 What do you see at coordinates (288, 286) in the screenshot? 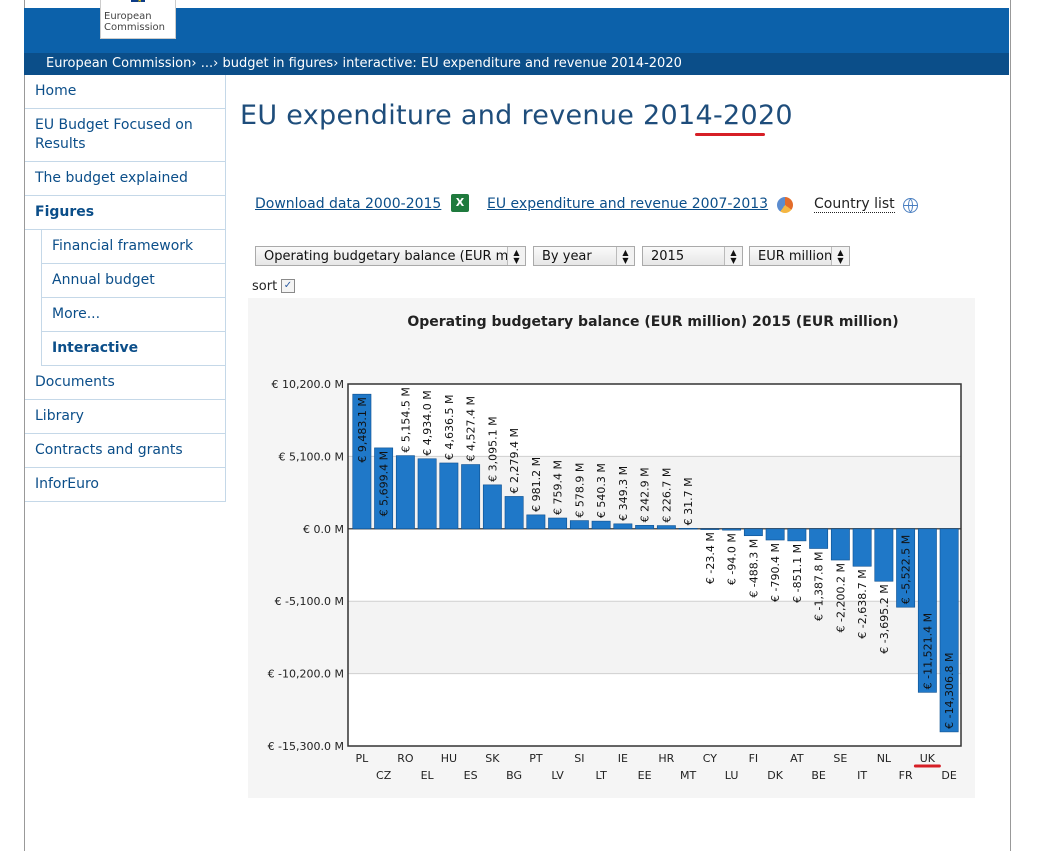
I see `sort-checkbox: ✓` at bounding box center [288, 286].